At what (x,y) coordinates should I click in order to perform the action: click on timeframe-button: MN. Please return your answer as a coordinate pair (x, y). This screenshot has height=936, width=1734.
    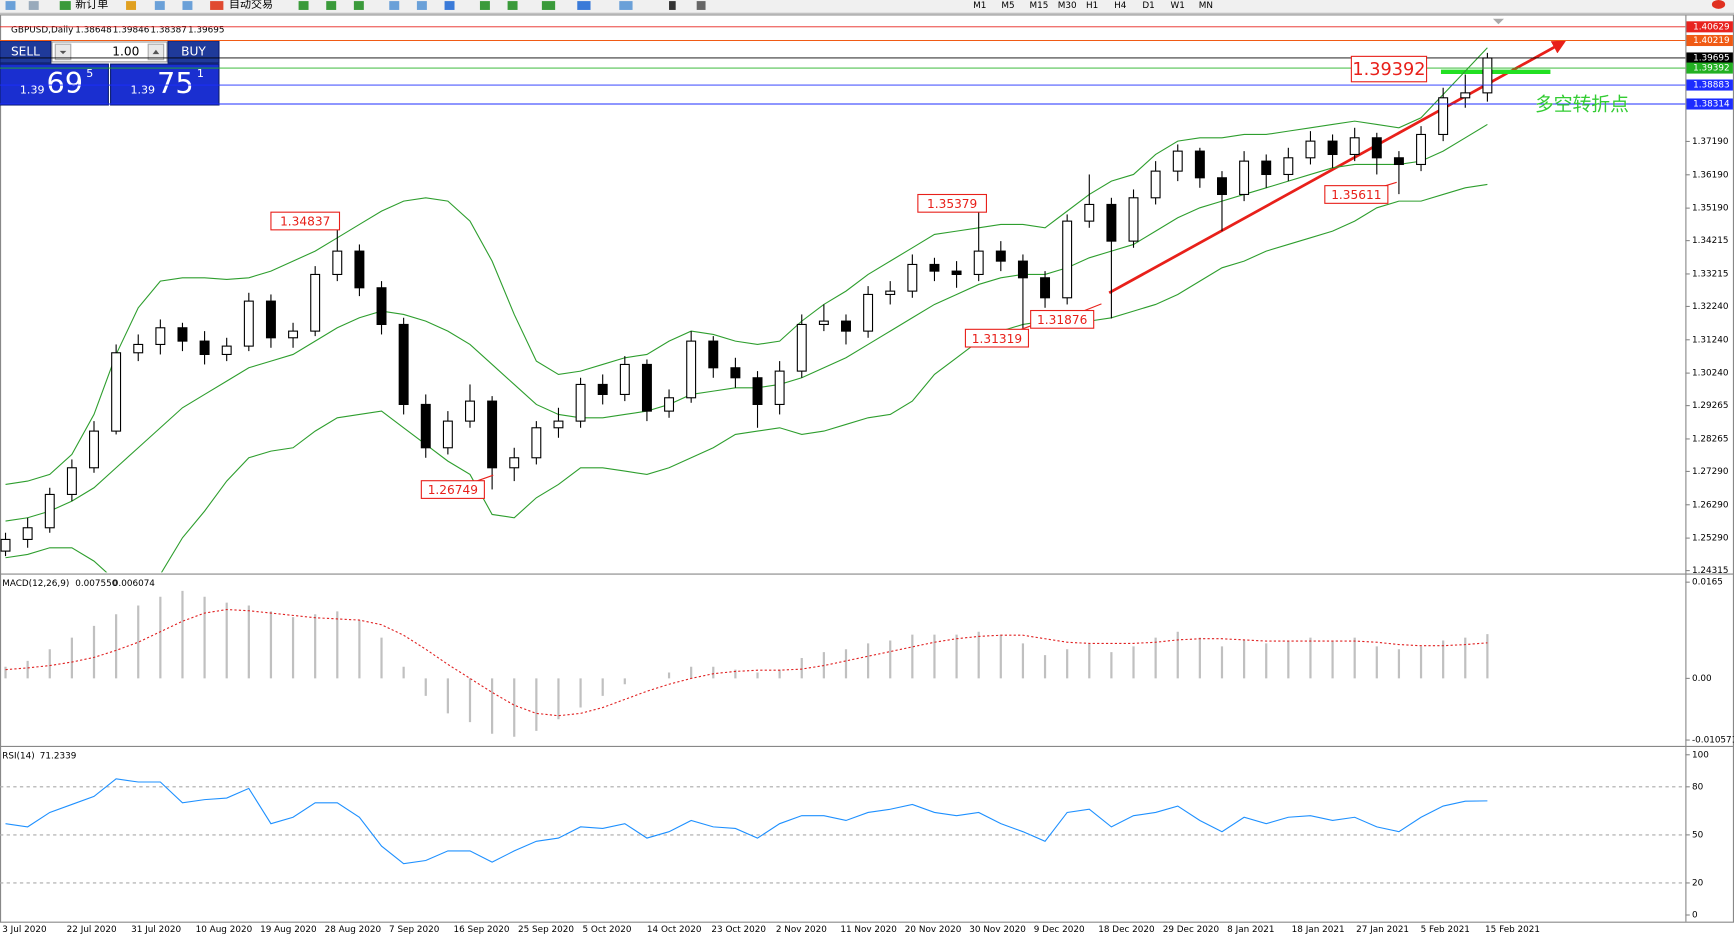
    Looking at the image, I should click on (1206, 6).